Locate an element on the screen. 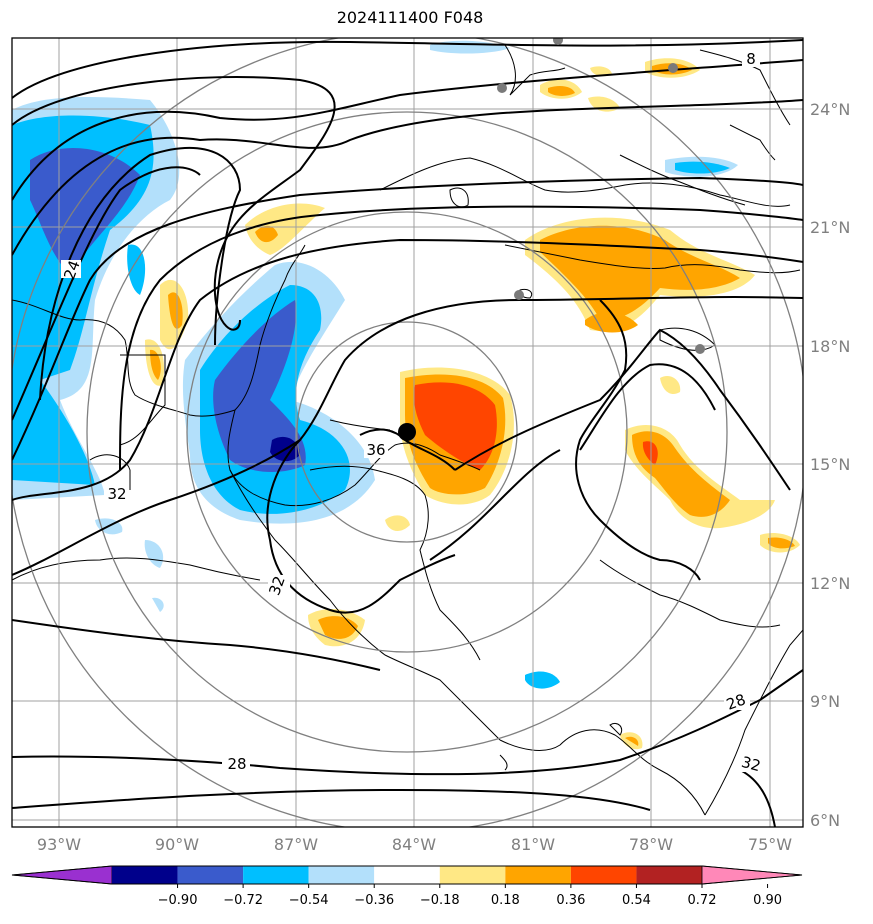 The image size is (873, 924). colorbar-outline is located at coordinates (407, 875).